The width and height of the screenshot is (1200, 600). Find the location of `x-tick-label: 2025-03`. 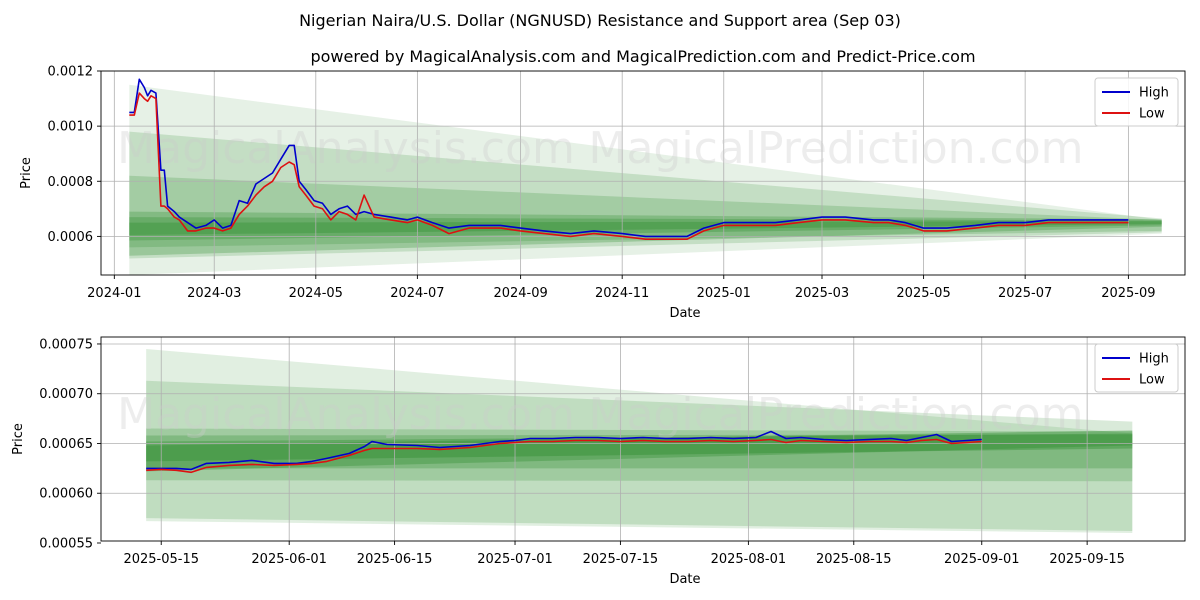

x-tick-label: 2025-03 is located at coordinates (822, 293).